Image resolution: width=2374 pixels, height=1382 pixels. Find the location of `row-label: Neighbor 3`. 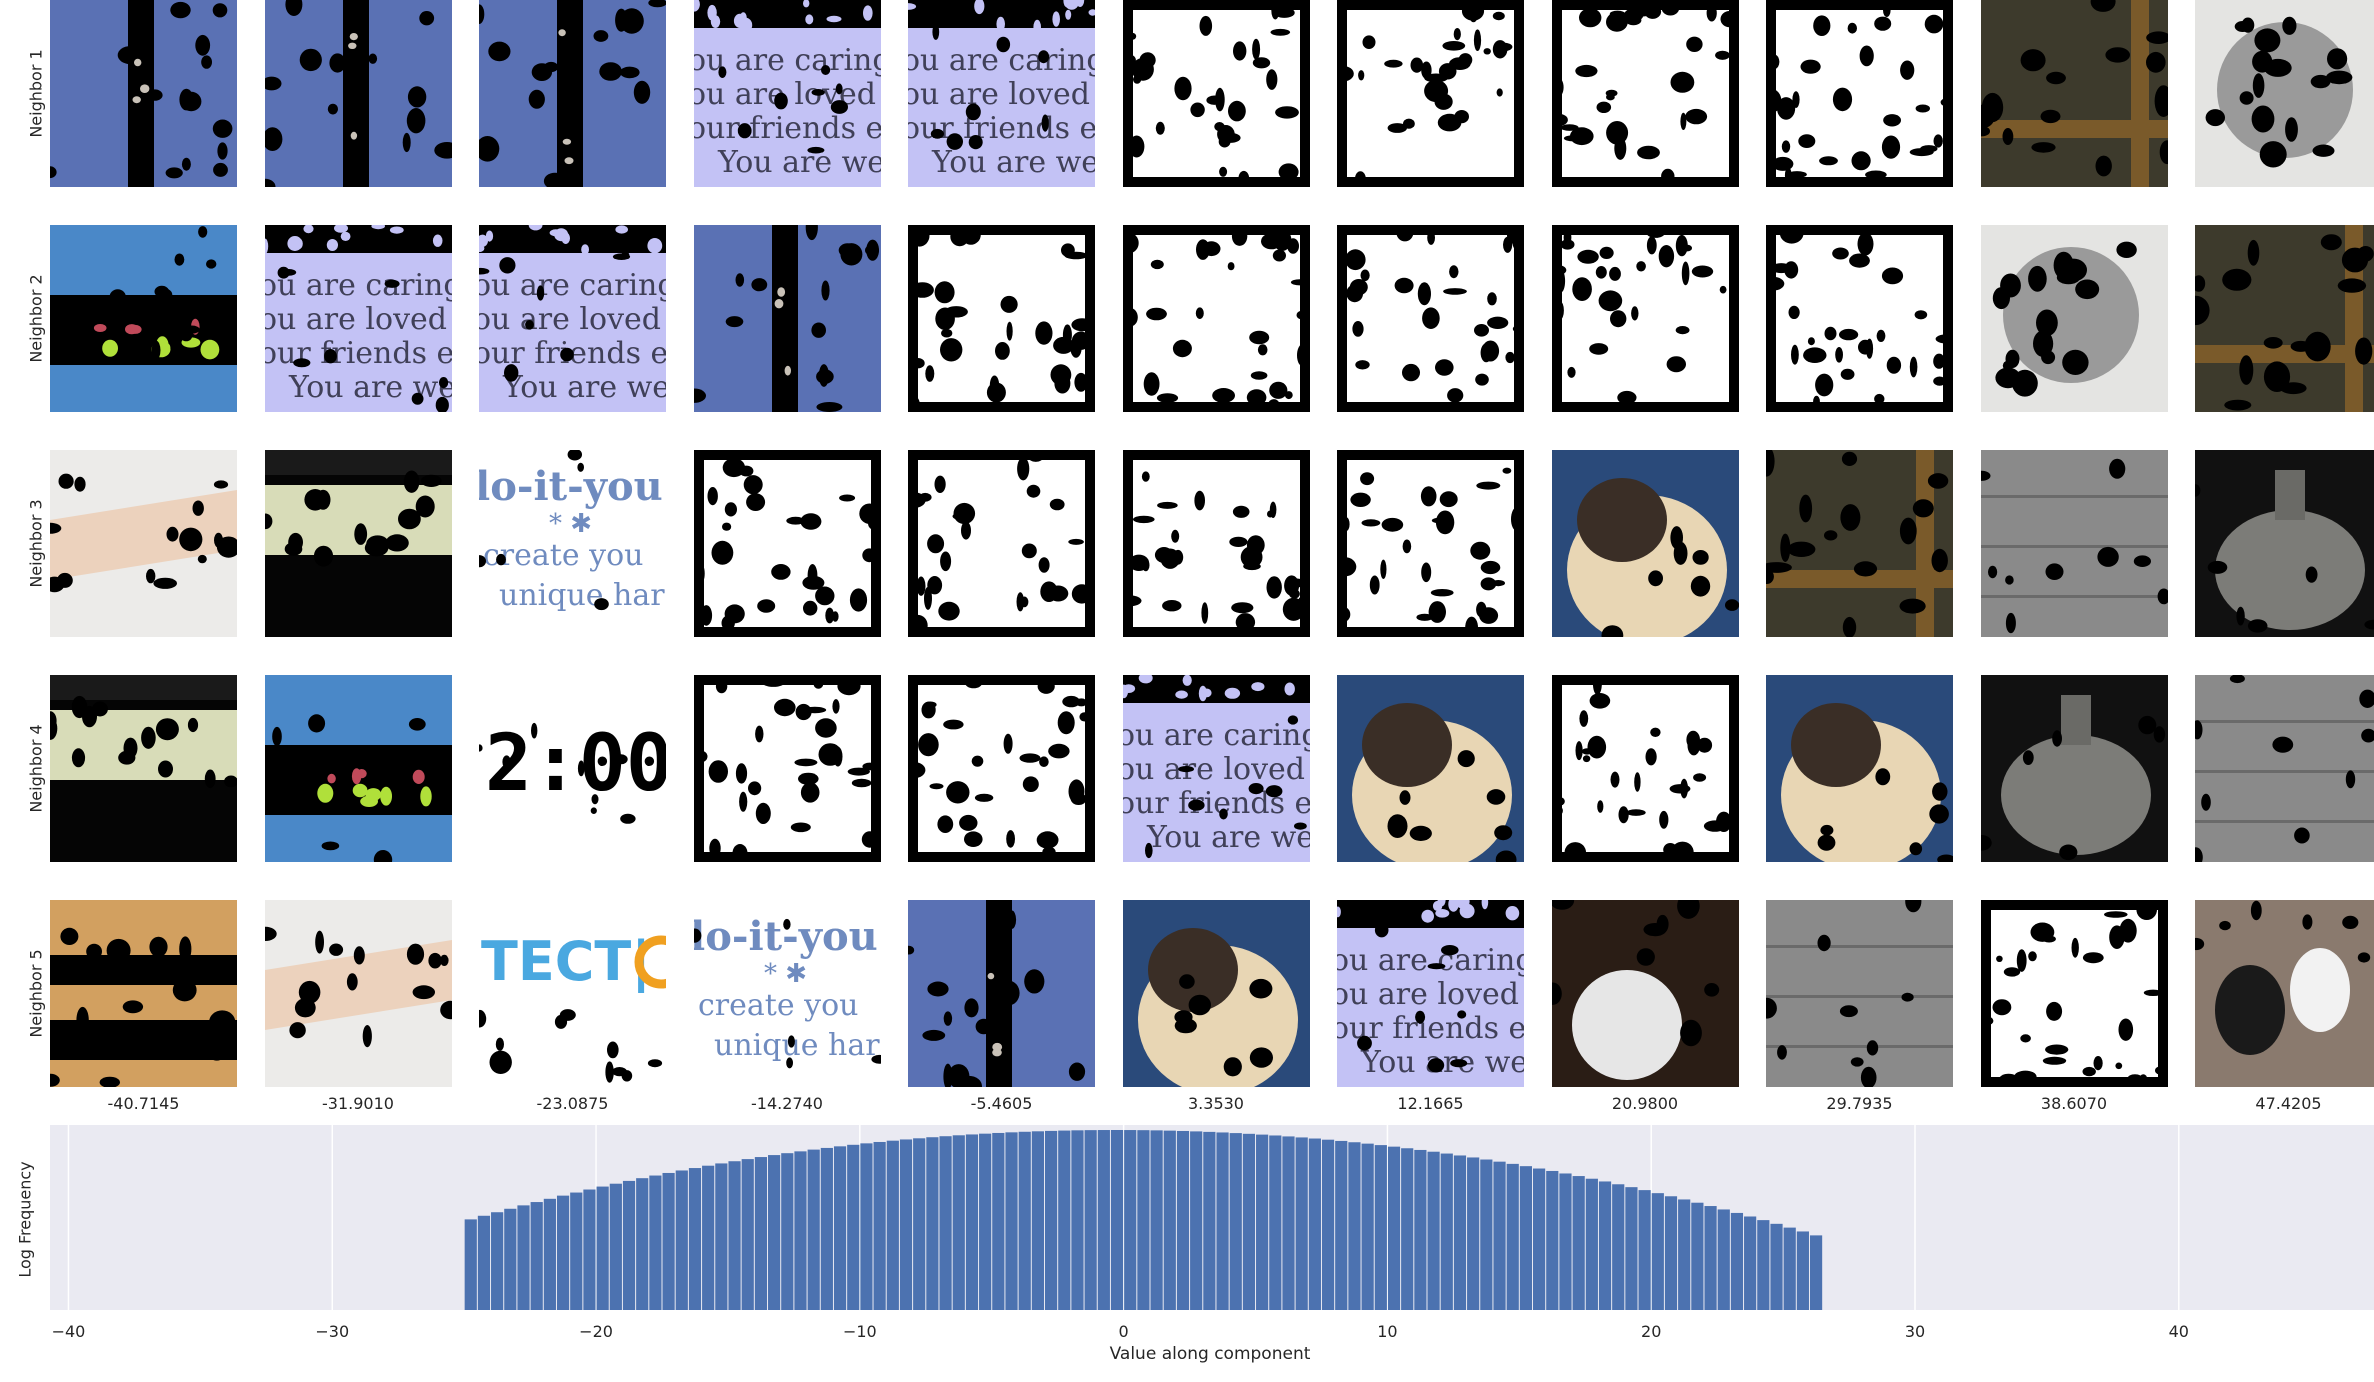

row-label: Neighbor 3 is located at coordinates (36, 543).